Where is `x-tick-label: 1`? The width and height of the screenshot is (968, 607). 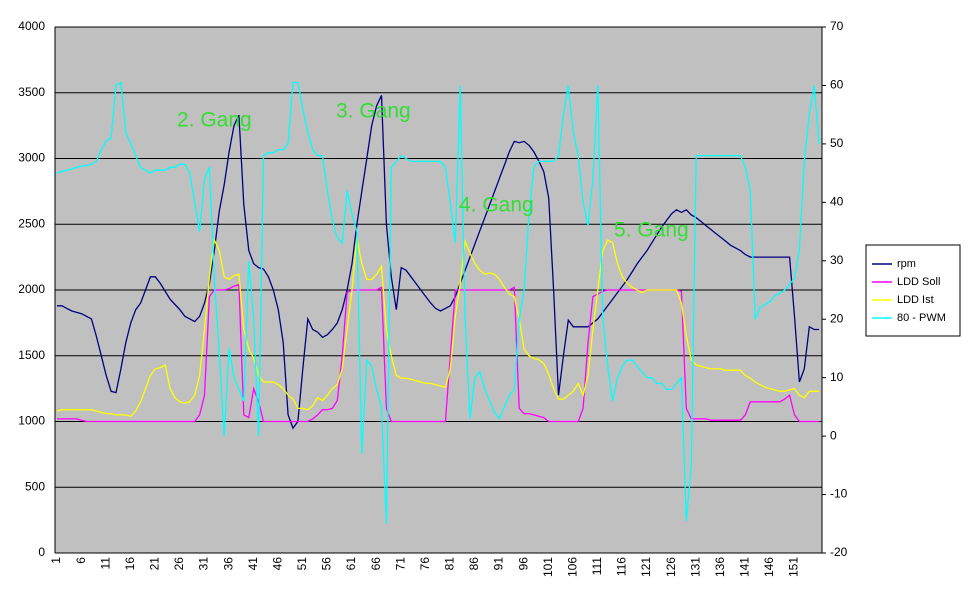 x-tick-label: 1 is located at coordinates (56, 560).